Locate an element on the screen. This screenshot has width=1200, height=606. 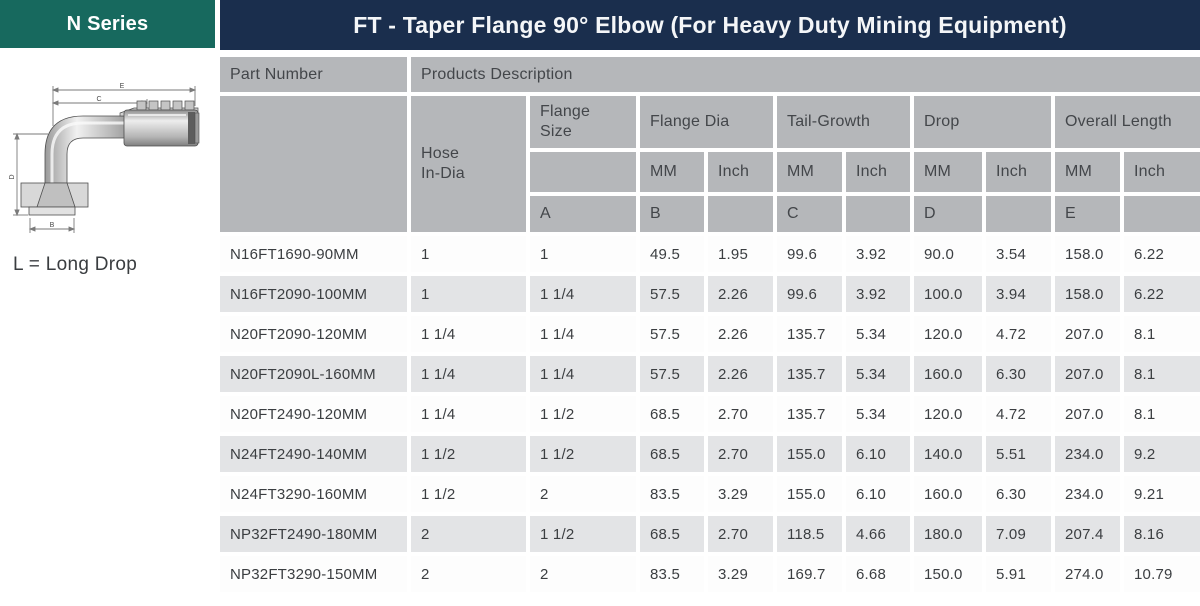
header-group-flange-dia: Flange Dia is located at coordinates (706, 122).